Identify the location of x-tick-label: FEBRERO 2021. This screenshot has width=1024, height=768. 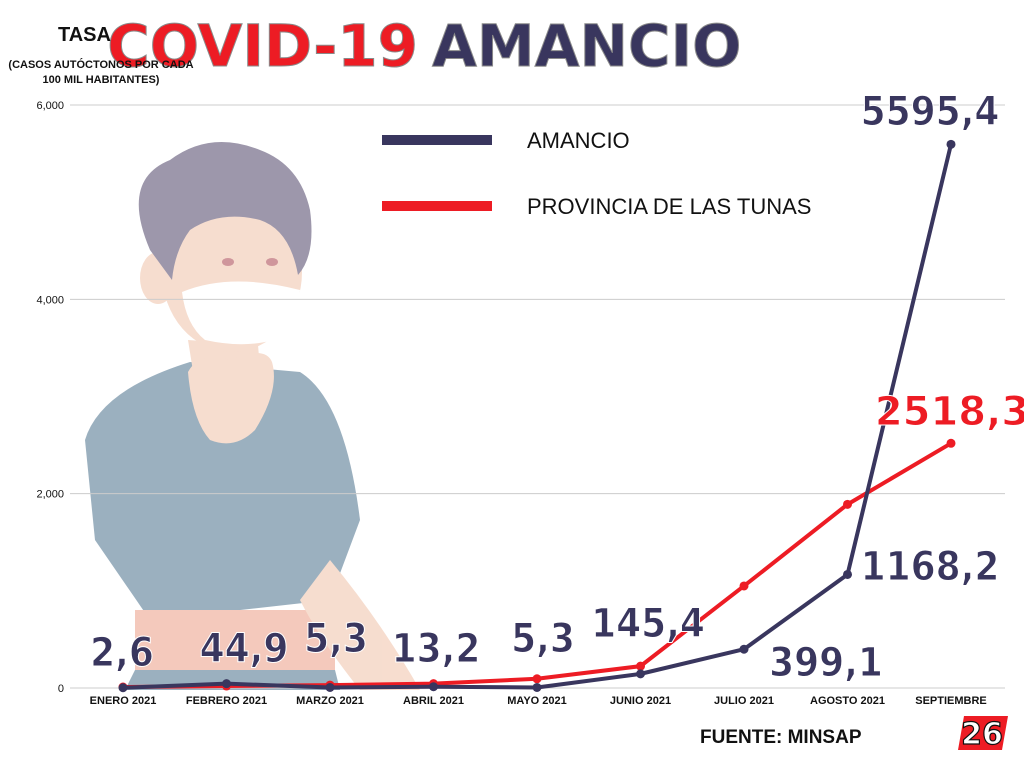
(226, 701).